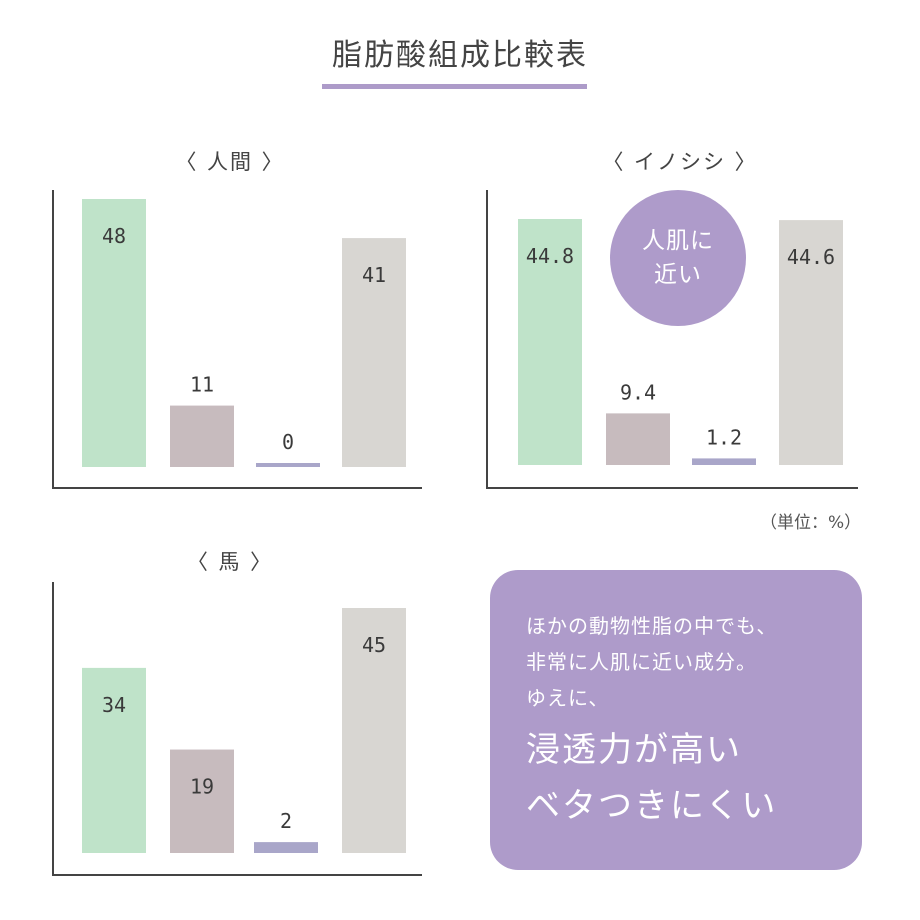  I want to click on badge-line1: 人肌に, so click(678, 241).